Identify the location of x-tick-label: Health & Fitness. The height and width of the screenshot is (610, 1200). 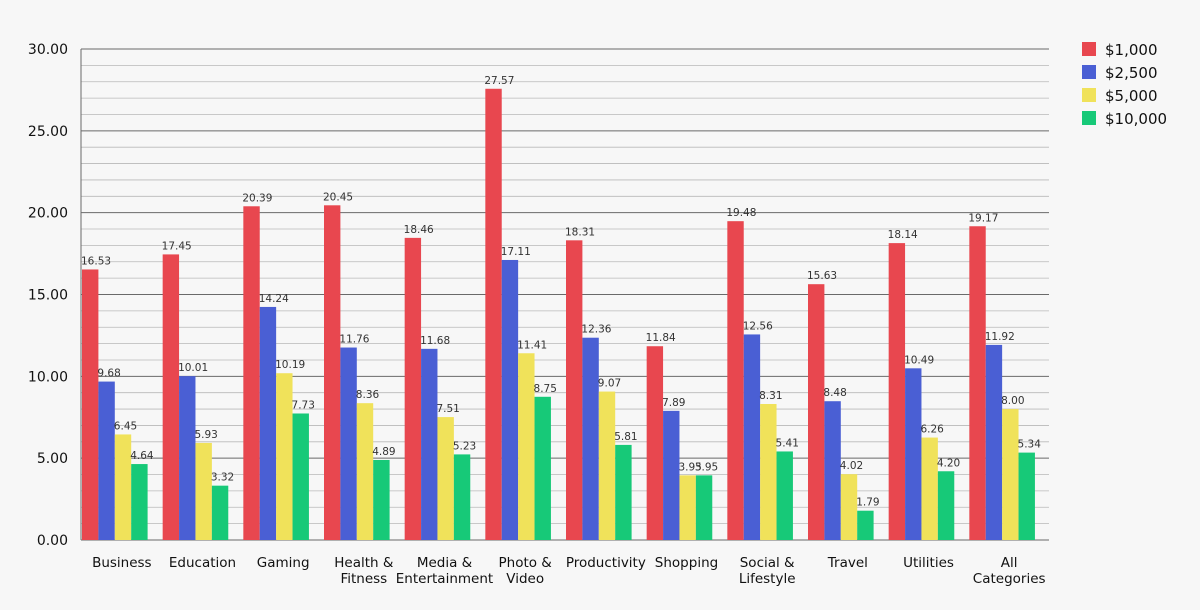
(364, 571).